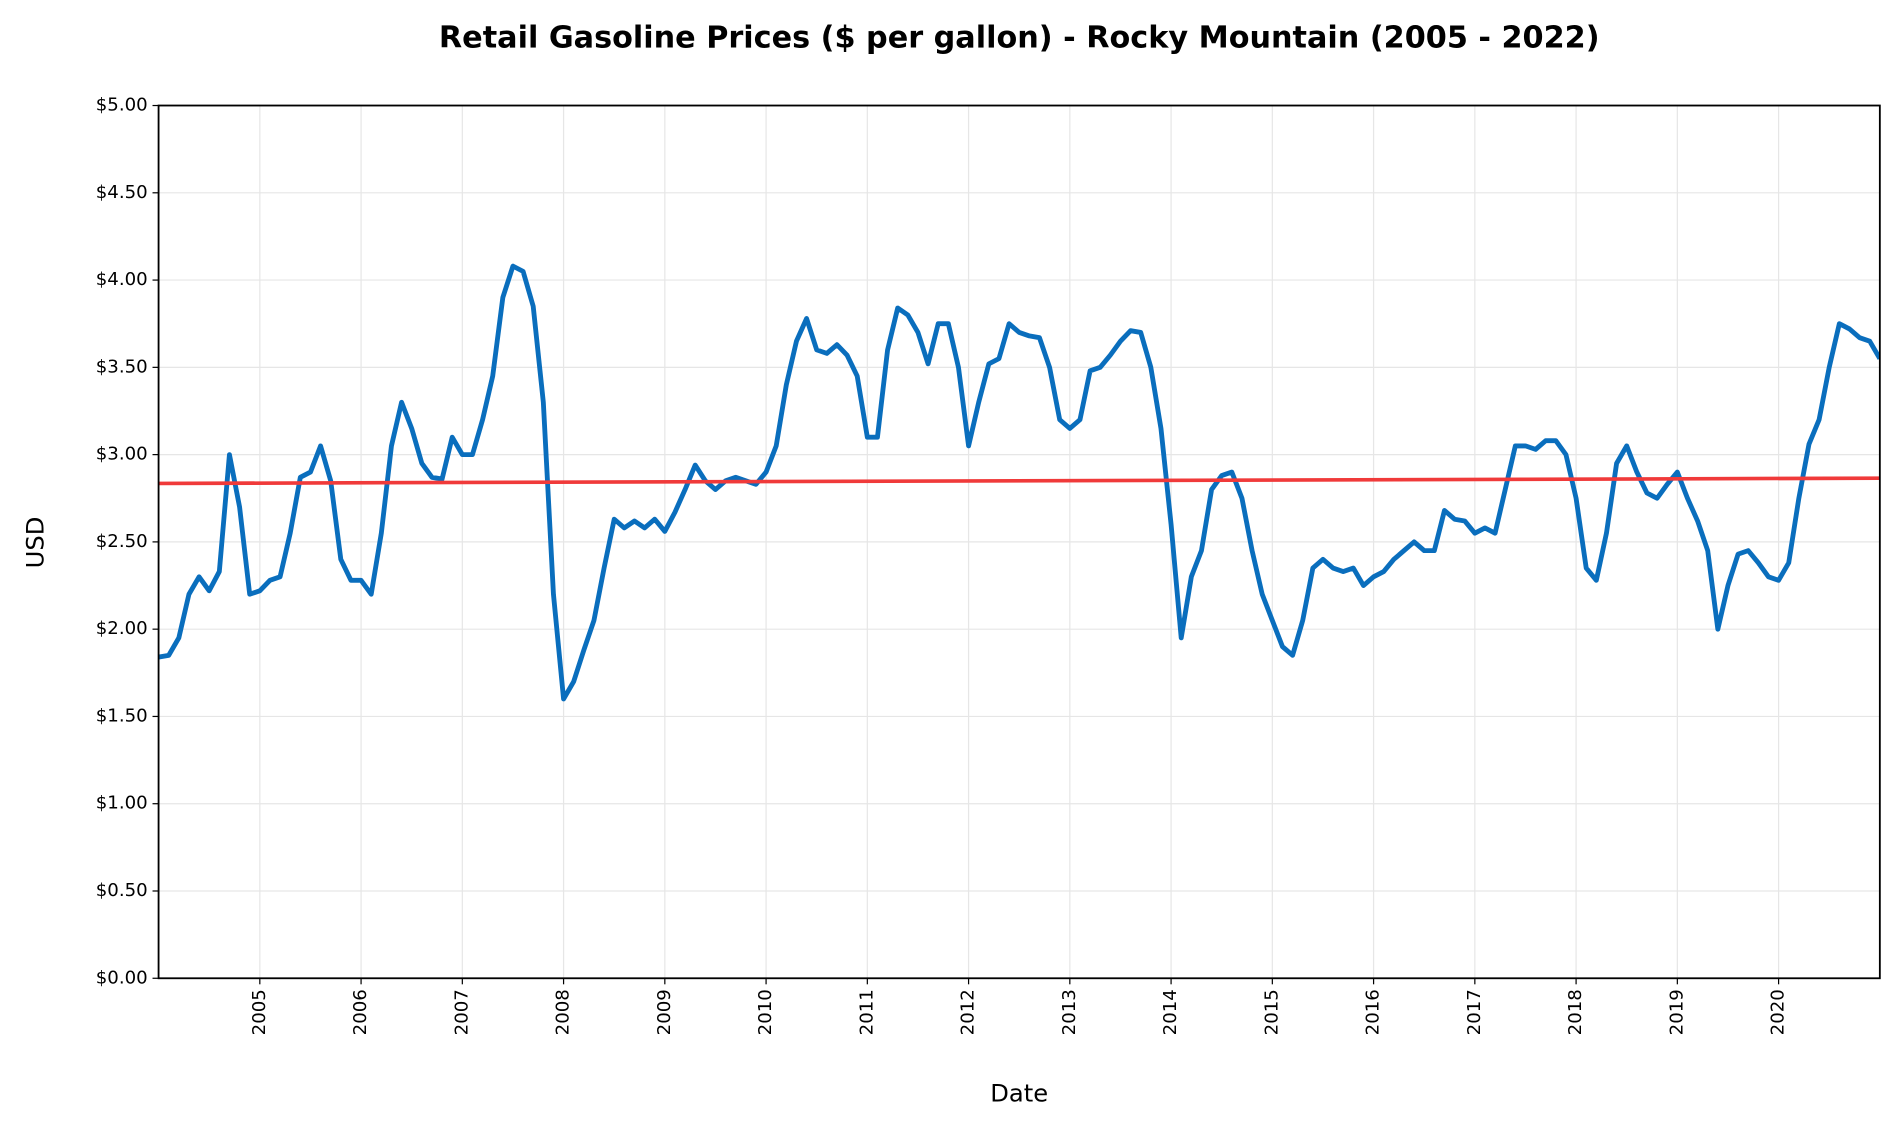 The width and height of the screenshot is (1898, 1131). What do you see at coordinates (1373, 1012) in the screenshot?
I see `x-tick-label: 2016` at bounding box center [1373, 1012].